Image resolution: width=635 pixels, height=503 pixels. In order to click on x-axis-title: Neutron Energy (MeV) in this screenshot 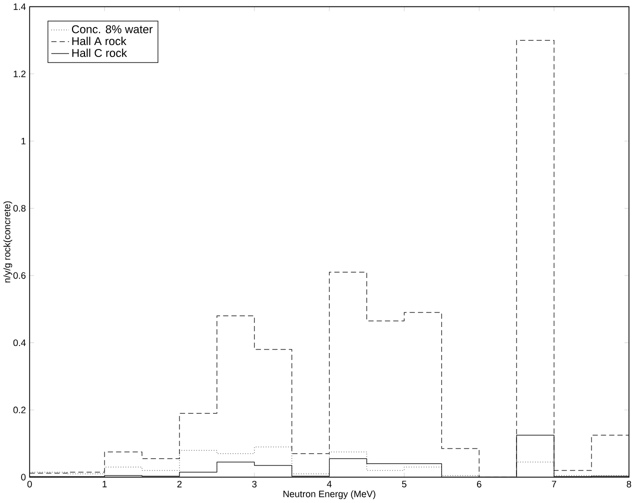, I will do `click(329, 495)`.